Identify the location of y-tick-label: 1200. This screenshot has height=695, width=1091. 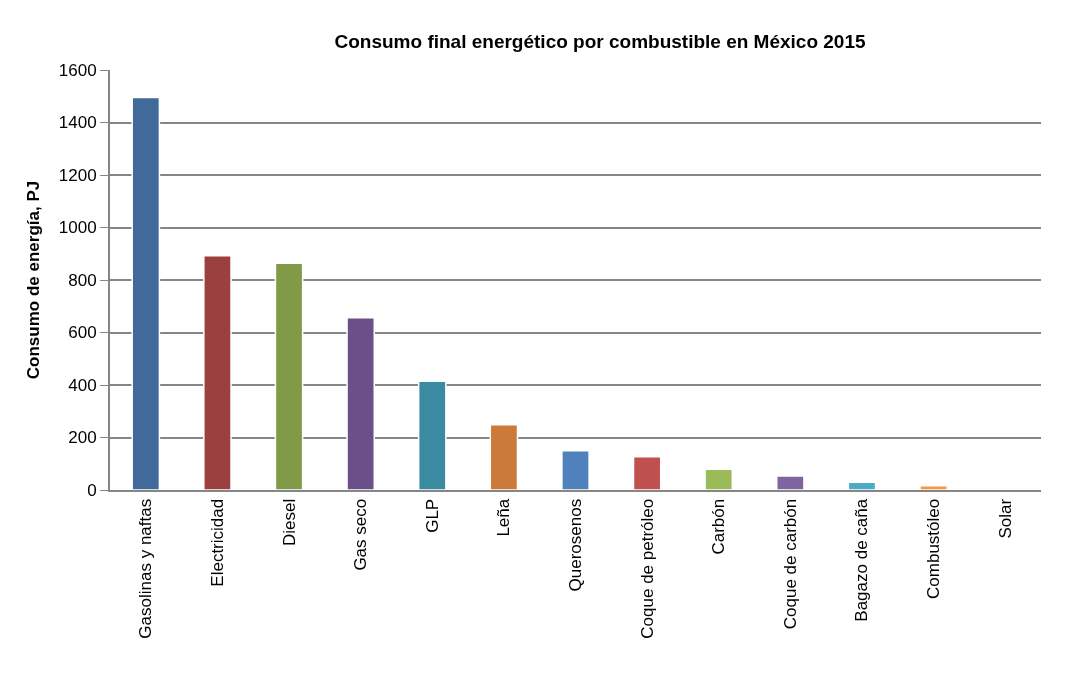
(77, 175).